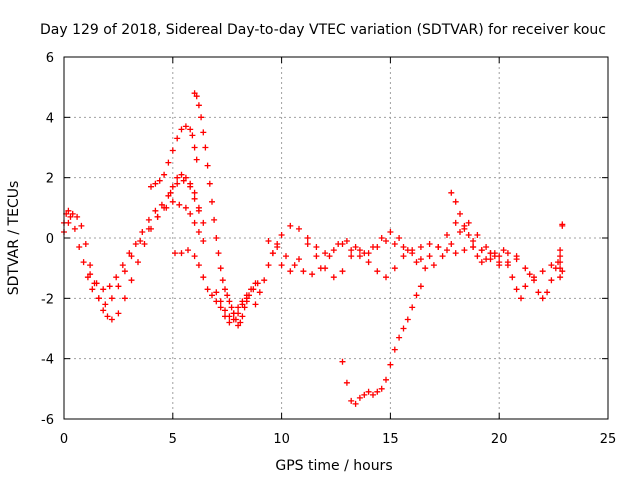  What do you see at coordinates (50, 58) in the screenshot?
I see `y-tick-label: 6` at bounding box center [50, 58].